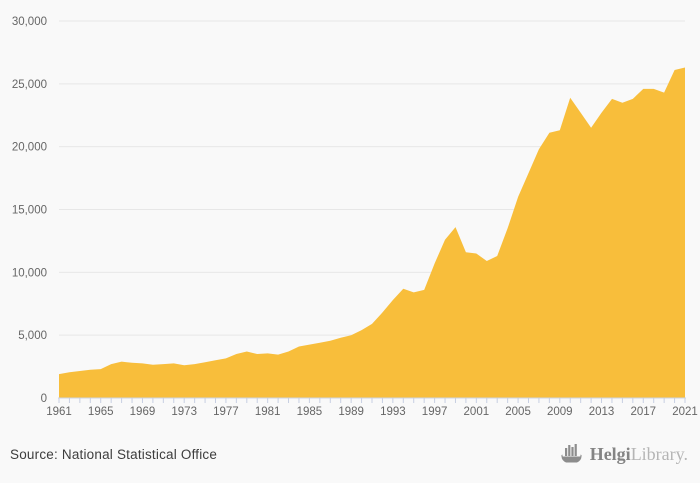 This screenshot has height=483, width=700. Describe the element at coordinates (518, 412) in the screenshot. I see `x-axis-label: 2005` at that location.